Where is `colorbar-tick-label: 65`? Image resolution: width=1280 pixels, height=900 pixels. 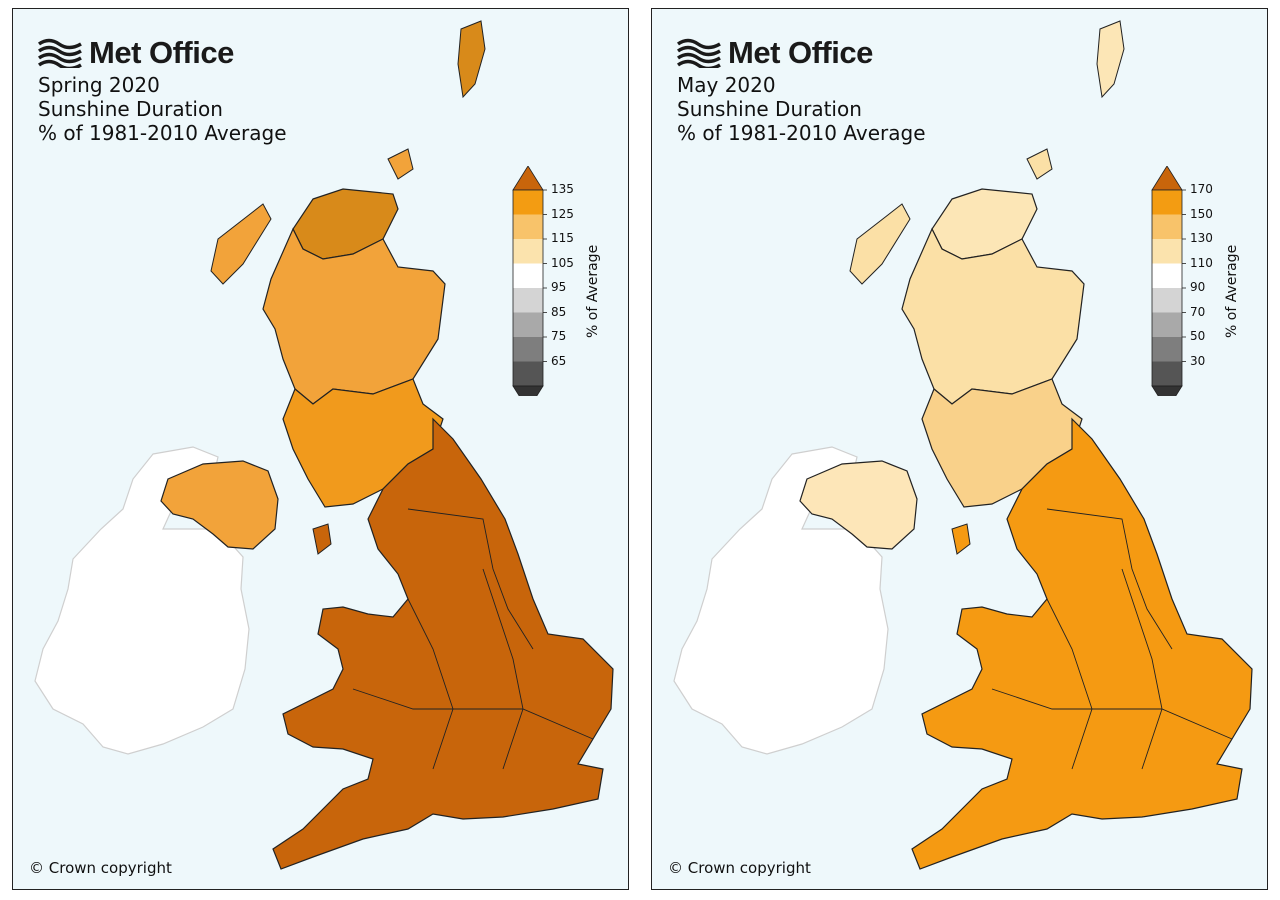
colorbar-tick-label: 65 is located at coordinates (559, 360).